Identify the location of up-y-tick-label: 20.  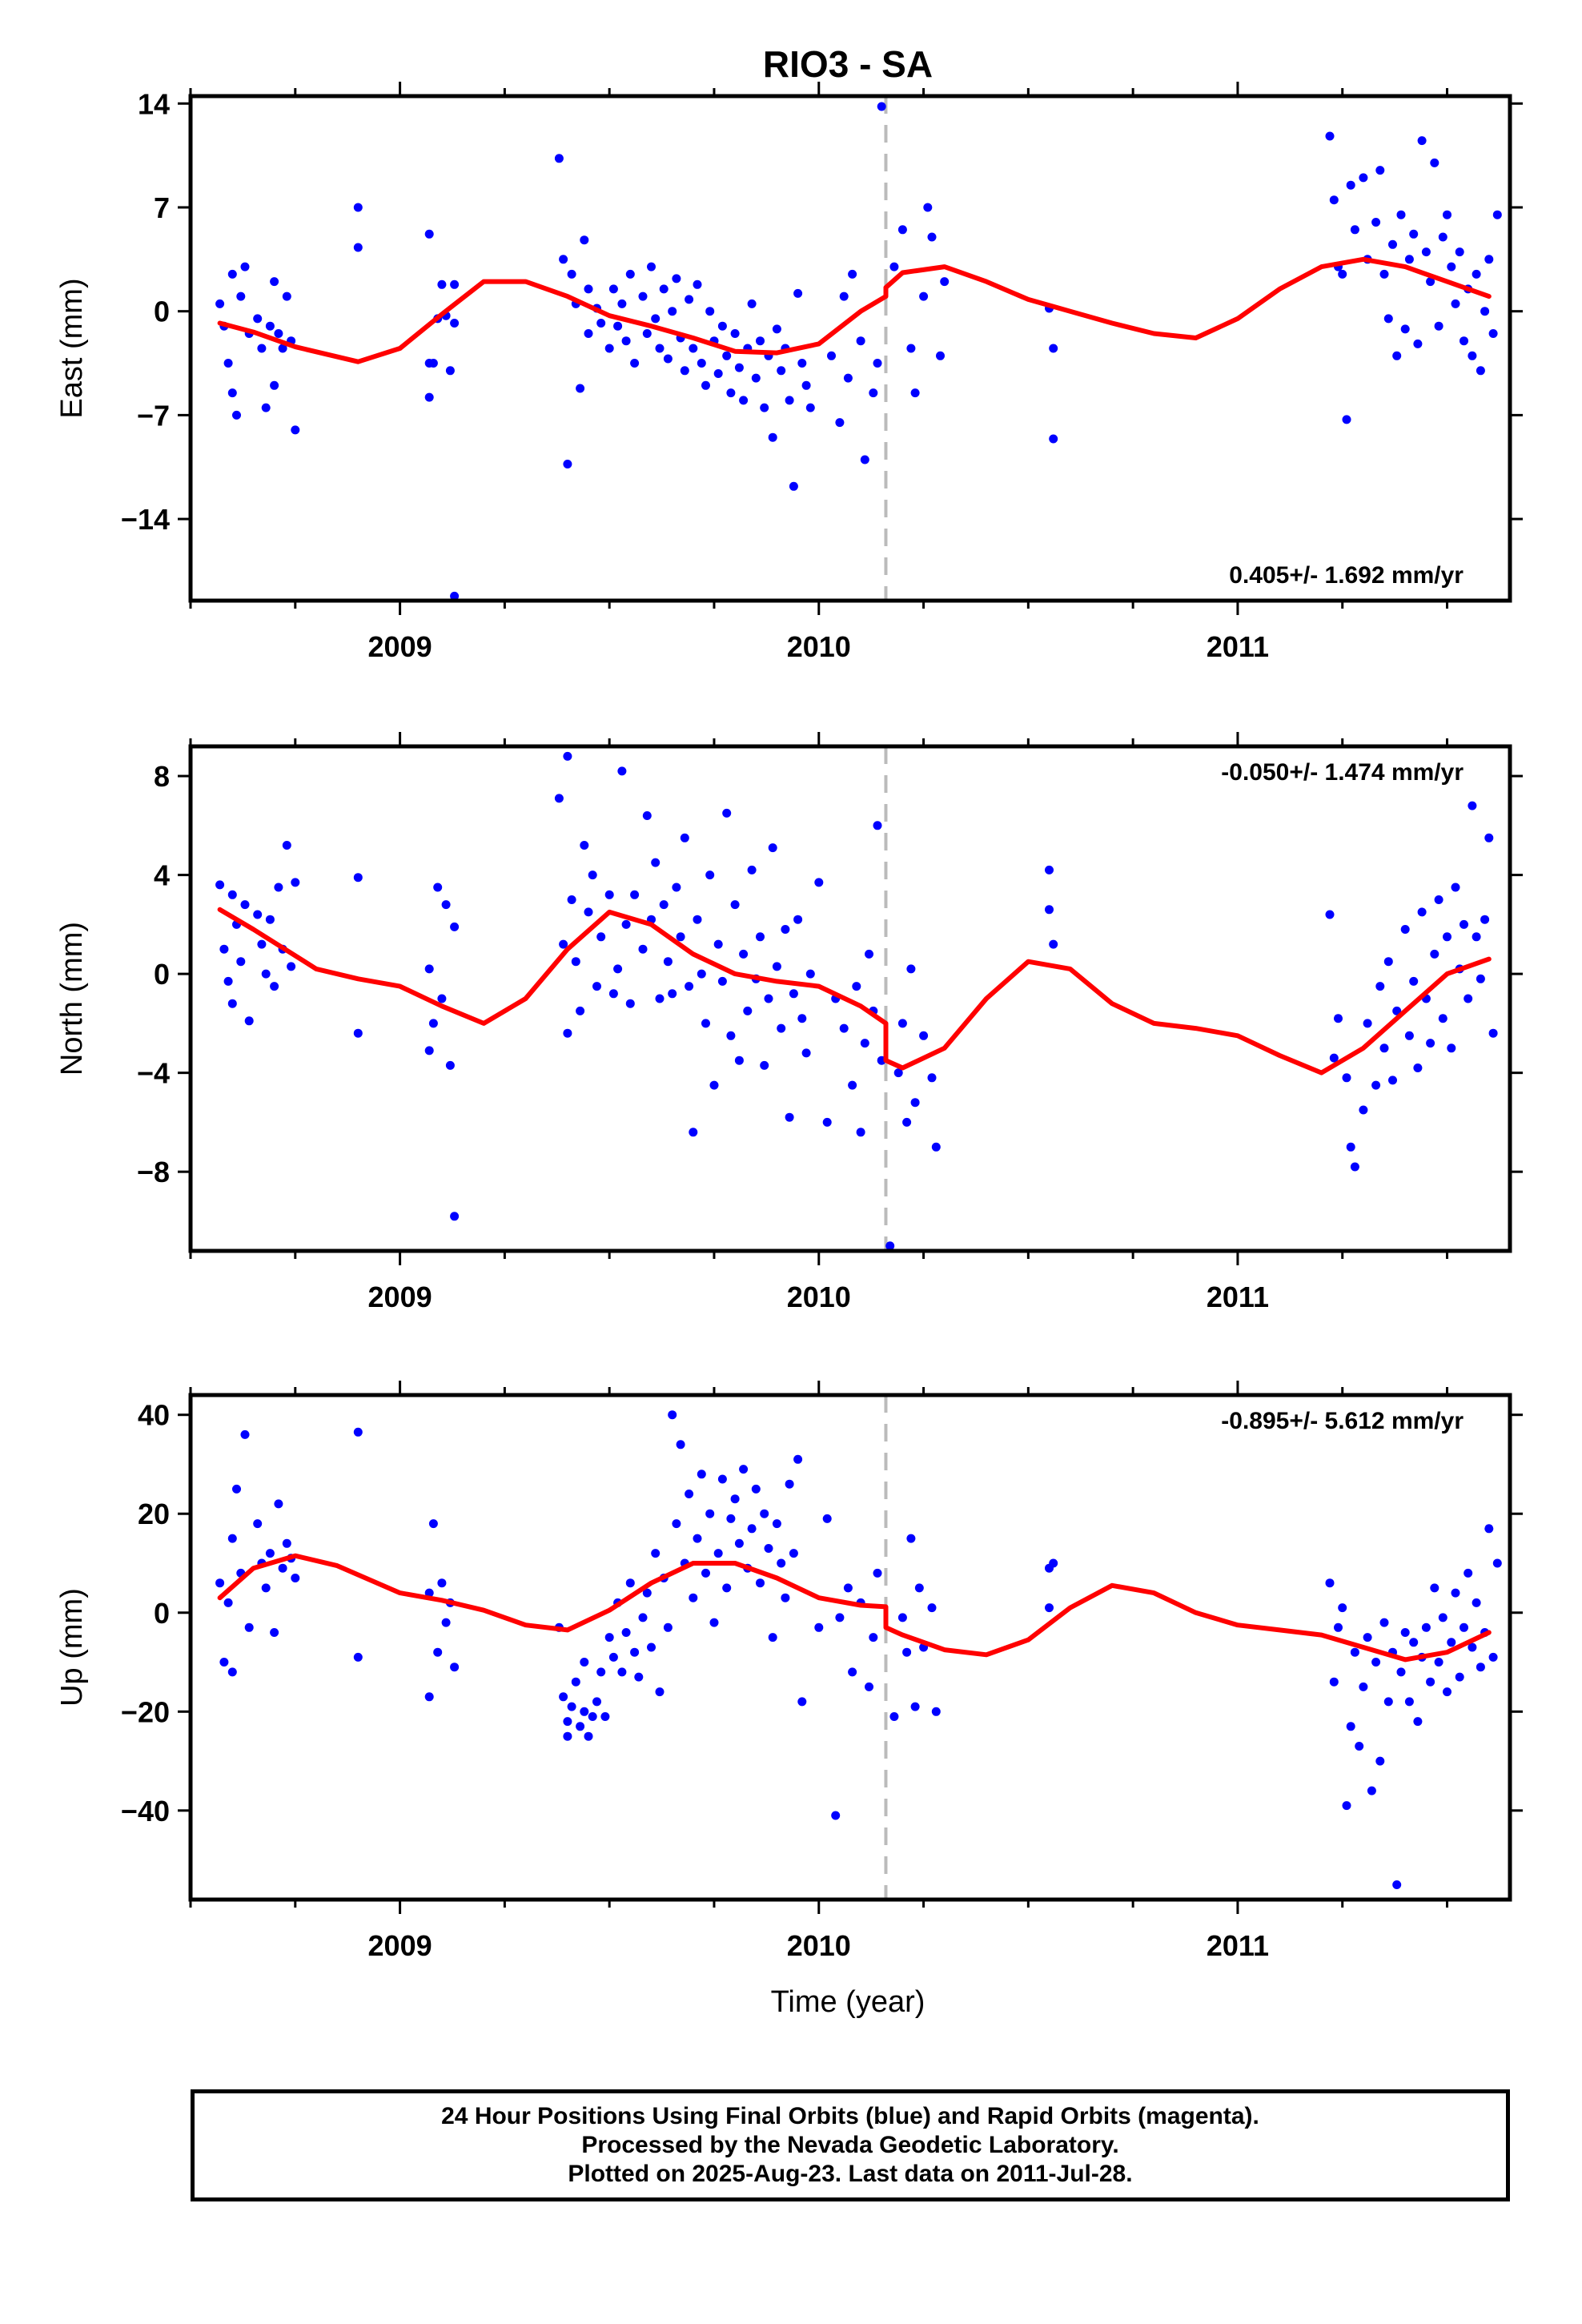
(154, 1514).